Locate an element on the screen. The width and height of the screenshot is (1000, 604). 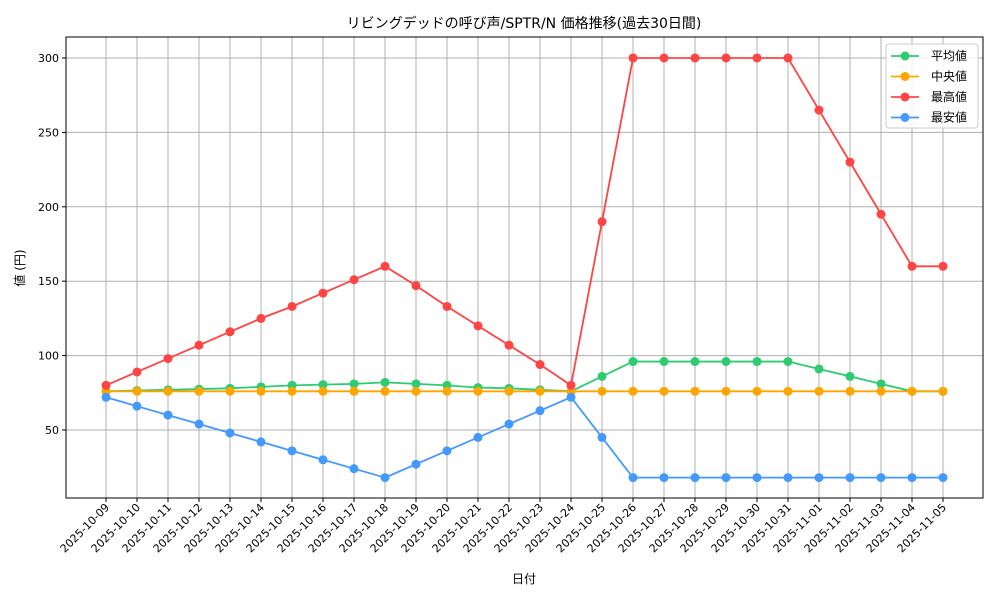
y-tick-label: 200 is located at coordinates (48, 207).